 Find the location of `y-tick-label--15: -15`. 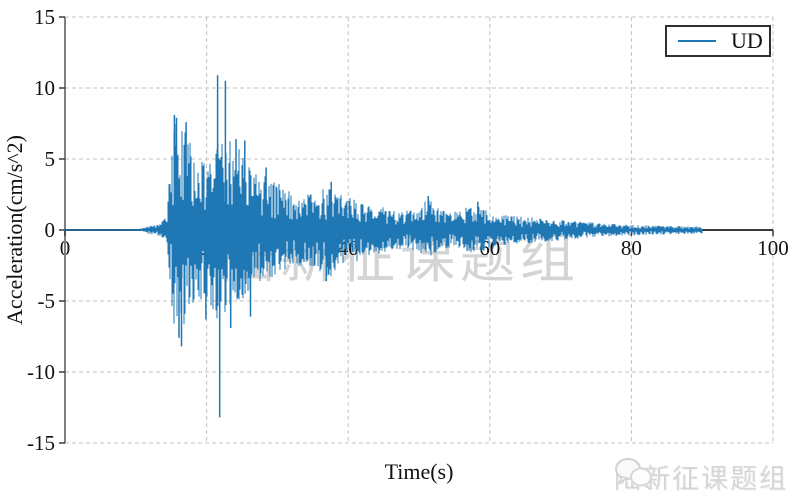

y-tick-label--15: -15 is located at coordinates (41, 443).